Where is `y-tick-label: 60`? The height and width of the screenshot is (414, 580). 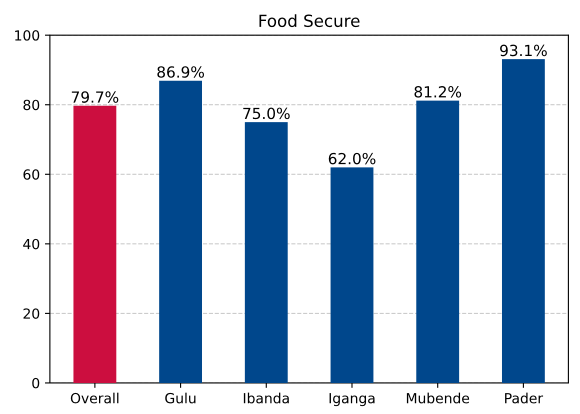
y-tick-label: 60 is located at coordinates (31, 174).